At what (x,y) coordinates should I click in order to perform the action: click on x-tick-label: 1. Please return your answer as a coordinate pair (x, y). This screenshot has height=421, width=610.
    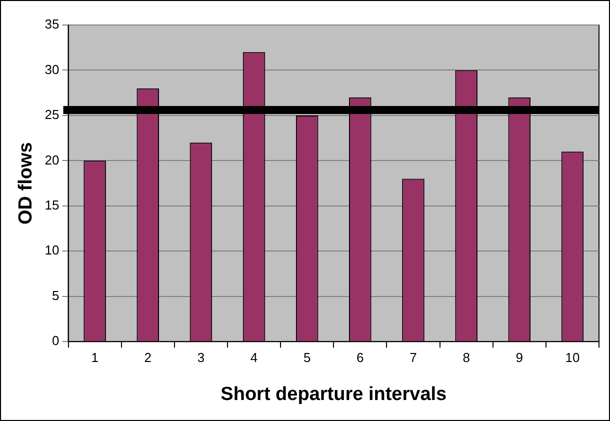
    Looking at the image, I should click on (94, 357).